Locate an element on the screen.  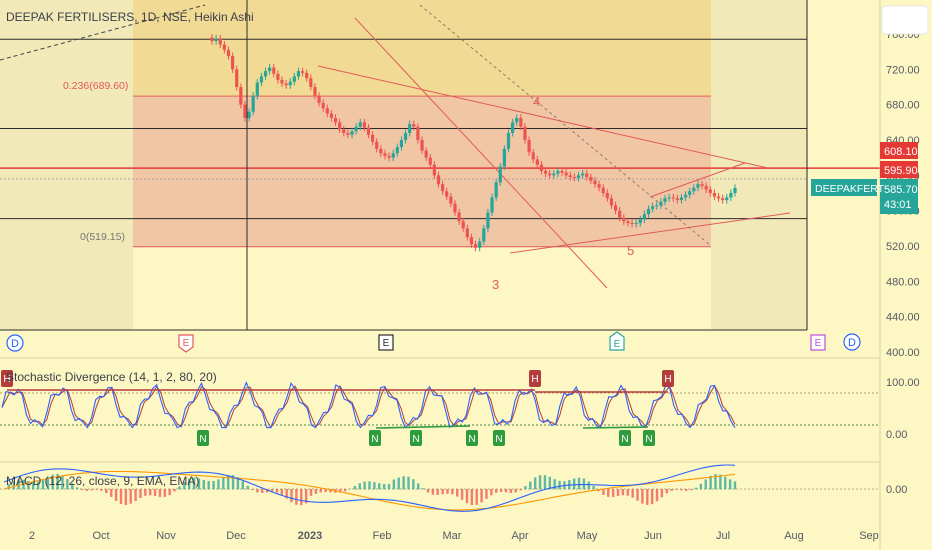
bear-divergence-marker-label: H is located at coordinates (667, 379).